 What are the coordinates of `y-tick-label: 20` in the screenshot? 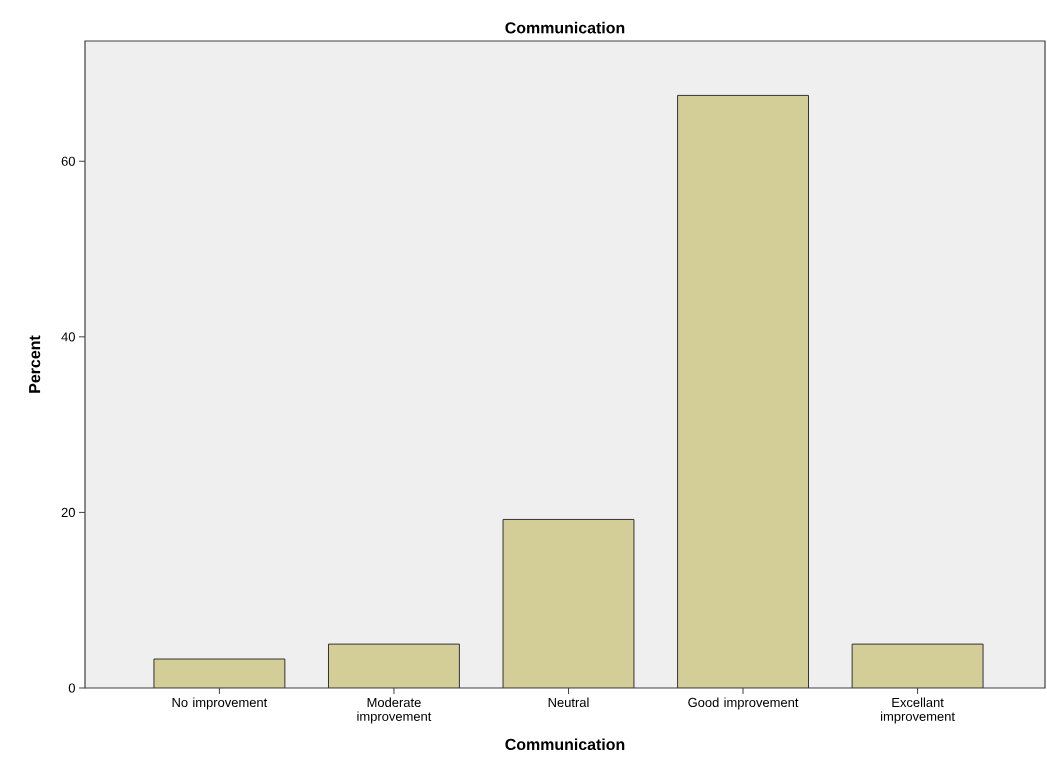 It's located at (68, 512).